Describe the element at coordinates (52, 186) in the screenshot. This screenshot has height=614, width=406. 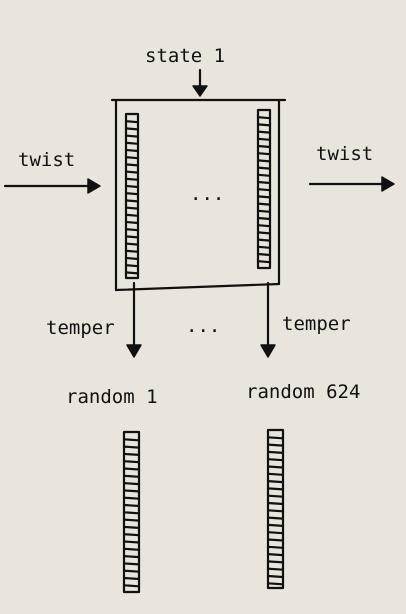
I see `twist-in-arrow` at that location.